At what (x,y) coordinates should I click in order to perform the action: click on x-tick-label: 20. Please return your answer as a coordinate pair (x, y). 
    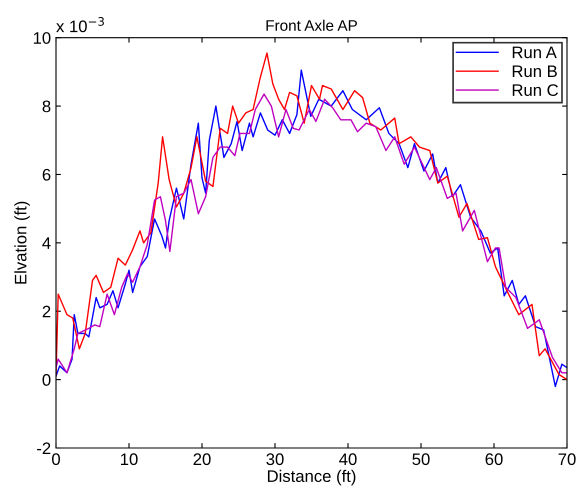
    Looking at the image, I should click on (202, 459).